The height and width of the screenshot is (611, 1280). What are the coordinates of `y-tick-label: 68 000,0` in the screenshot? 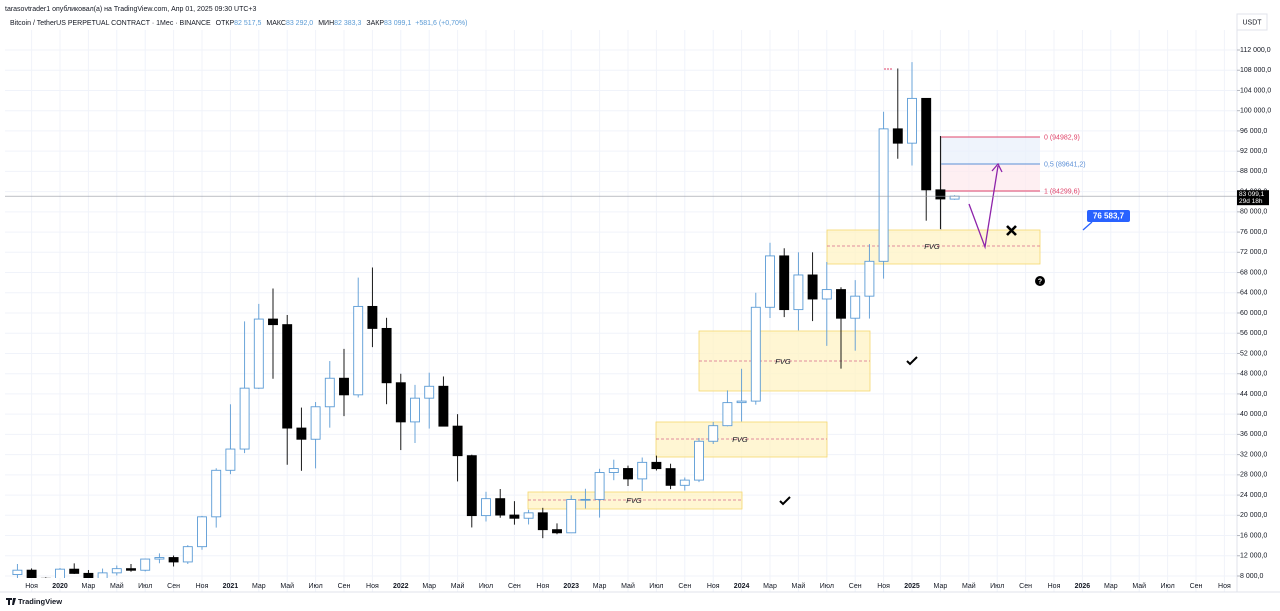 It's located at (1253, 272).